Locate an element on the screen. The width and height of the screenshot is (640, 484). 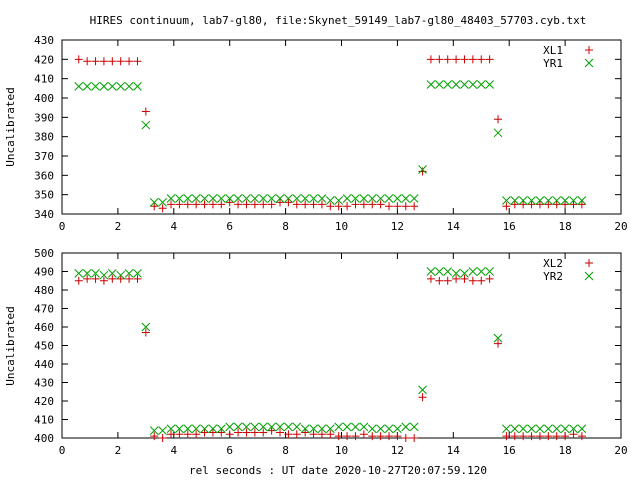
y-tick-label: 360 is located at coordinates (44, 175).